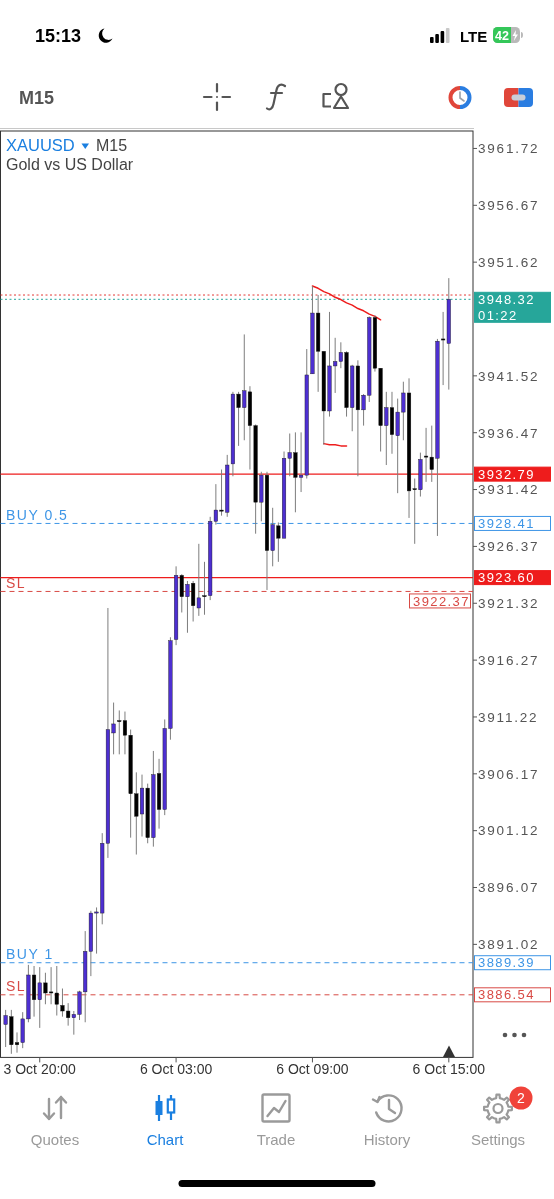 This screenshot has height=1199, width=554. What do you see at coordinates (509, 831) in the screenshot?
I see `y-tick-label: 3901.12` at bounding box center [509, 831].